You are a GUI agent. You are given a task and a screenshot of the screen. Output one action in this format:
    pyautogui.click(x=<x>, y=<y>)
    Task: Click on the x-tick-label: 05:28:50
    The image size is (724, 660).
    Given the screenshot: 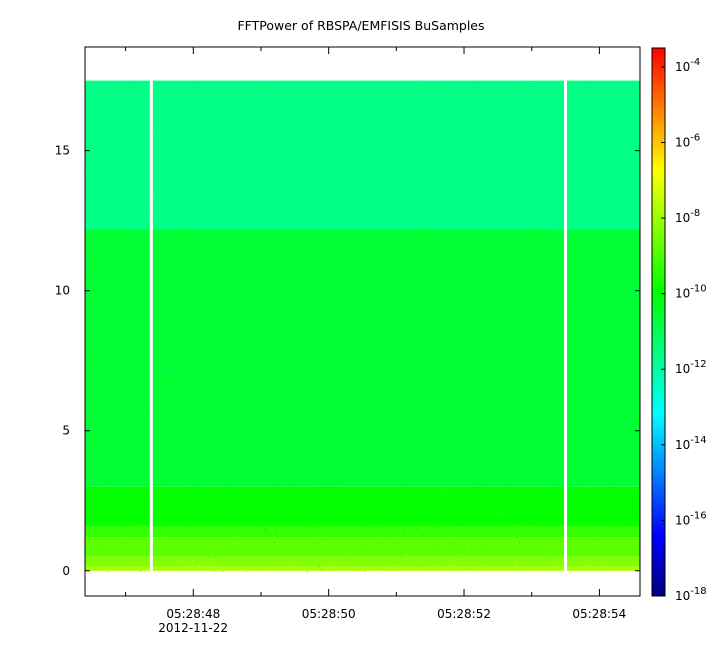 What is the action you would take?
    pyautogui.click(x=329, y=614)
    